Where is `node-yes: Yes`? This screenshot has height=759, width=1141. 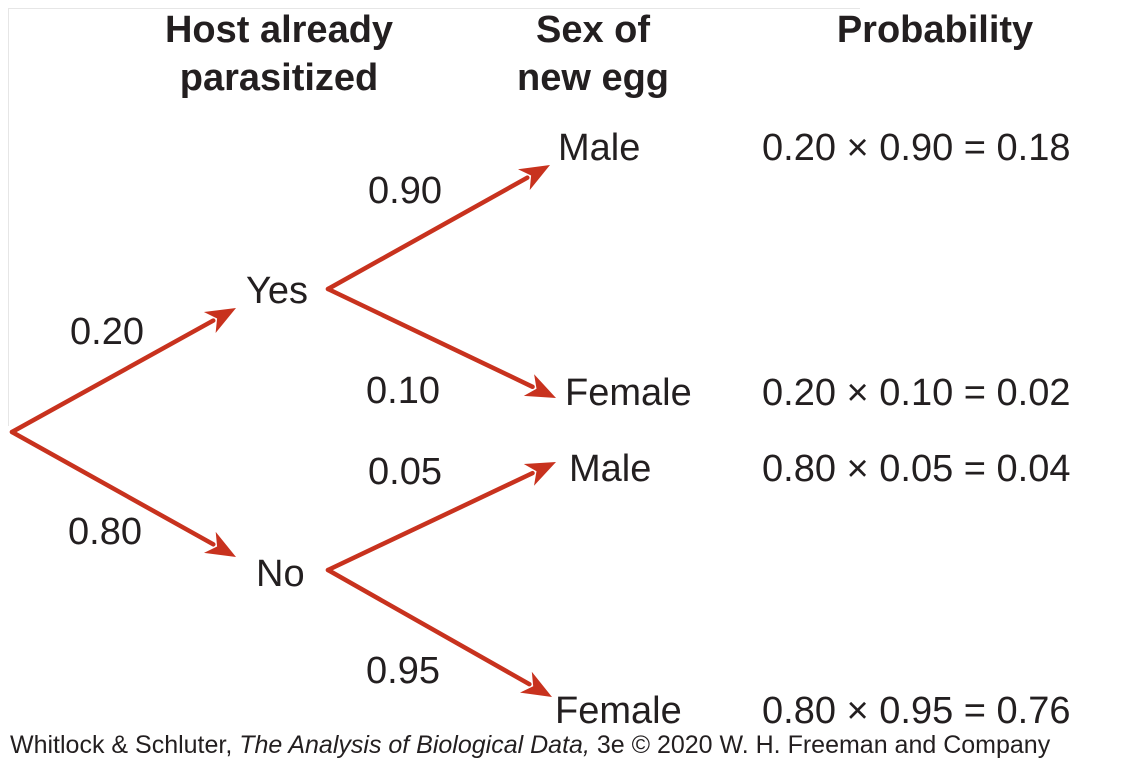
node-yes: Yes is located at coordinates (277, 291).